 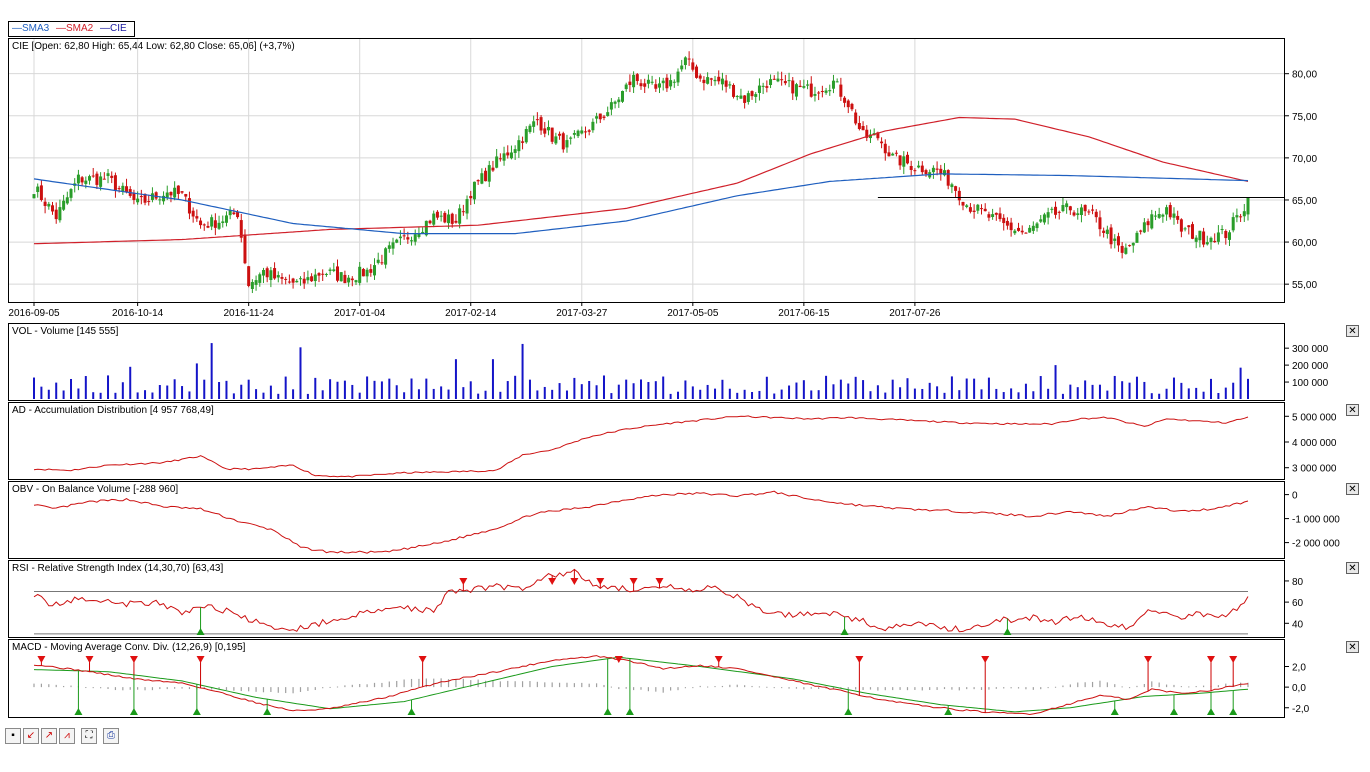 I want to click on close-rsi-panel-button: ✕, so click(x=1352, y=568).